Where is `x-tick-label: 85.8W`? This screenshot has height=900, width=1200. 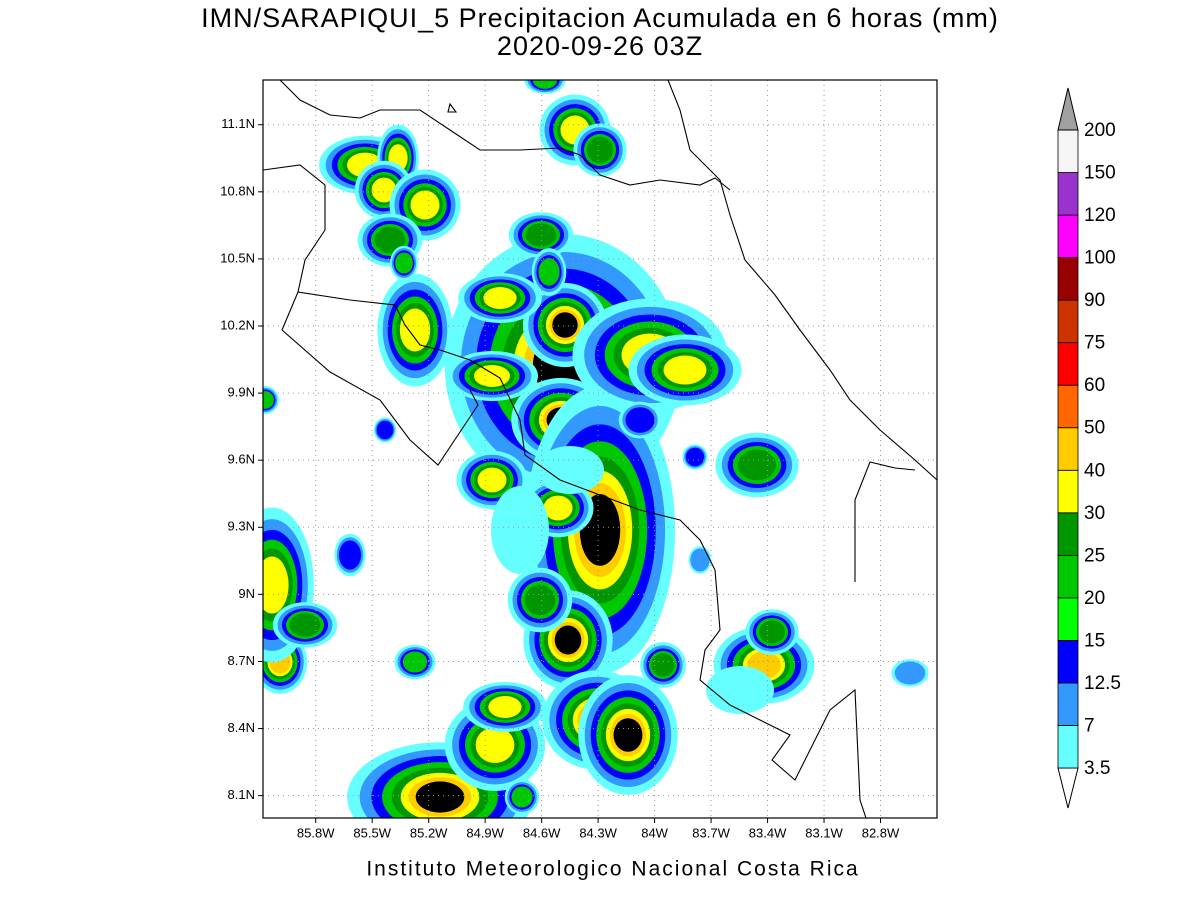
x-tick-label: 85.8W is located at coordinates (316, 832).